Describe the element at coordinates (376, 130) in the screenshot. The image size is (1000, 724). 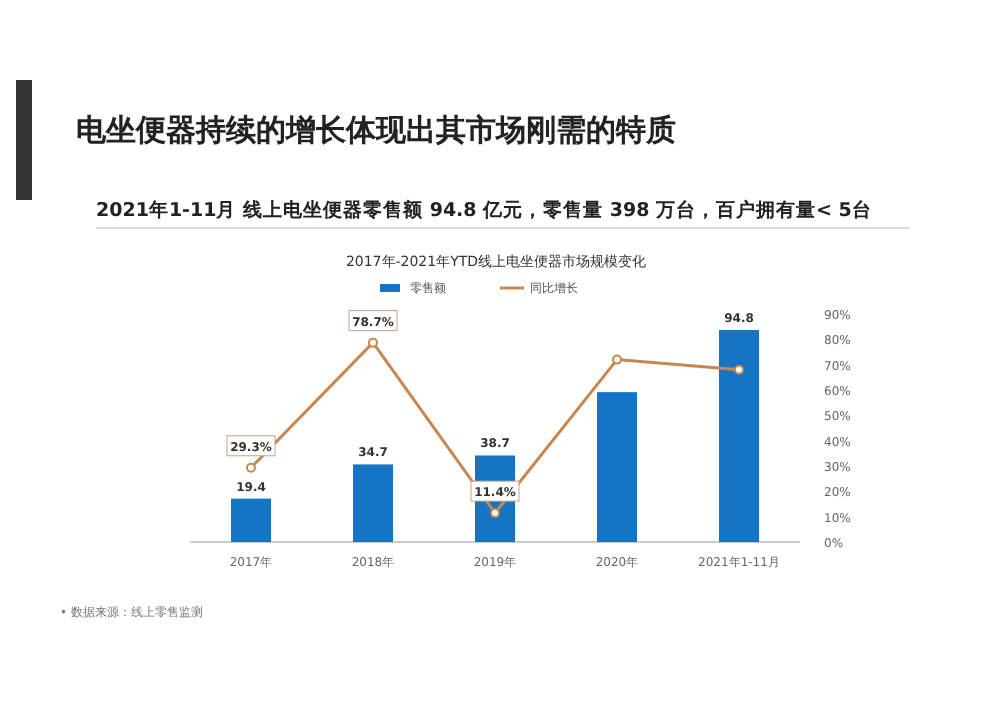
I see `chart-title: 电坐便器持续的增长体现出其市场刚需的特质` at that location.